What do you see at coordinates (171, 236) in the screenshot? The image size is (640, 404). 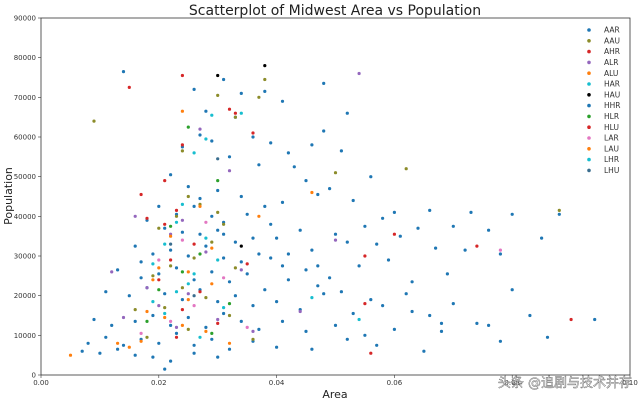 I see `point-alu` at bounding box center [171, 236].